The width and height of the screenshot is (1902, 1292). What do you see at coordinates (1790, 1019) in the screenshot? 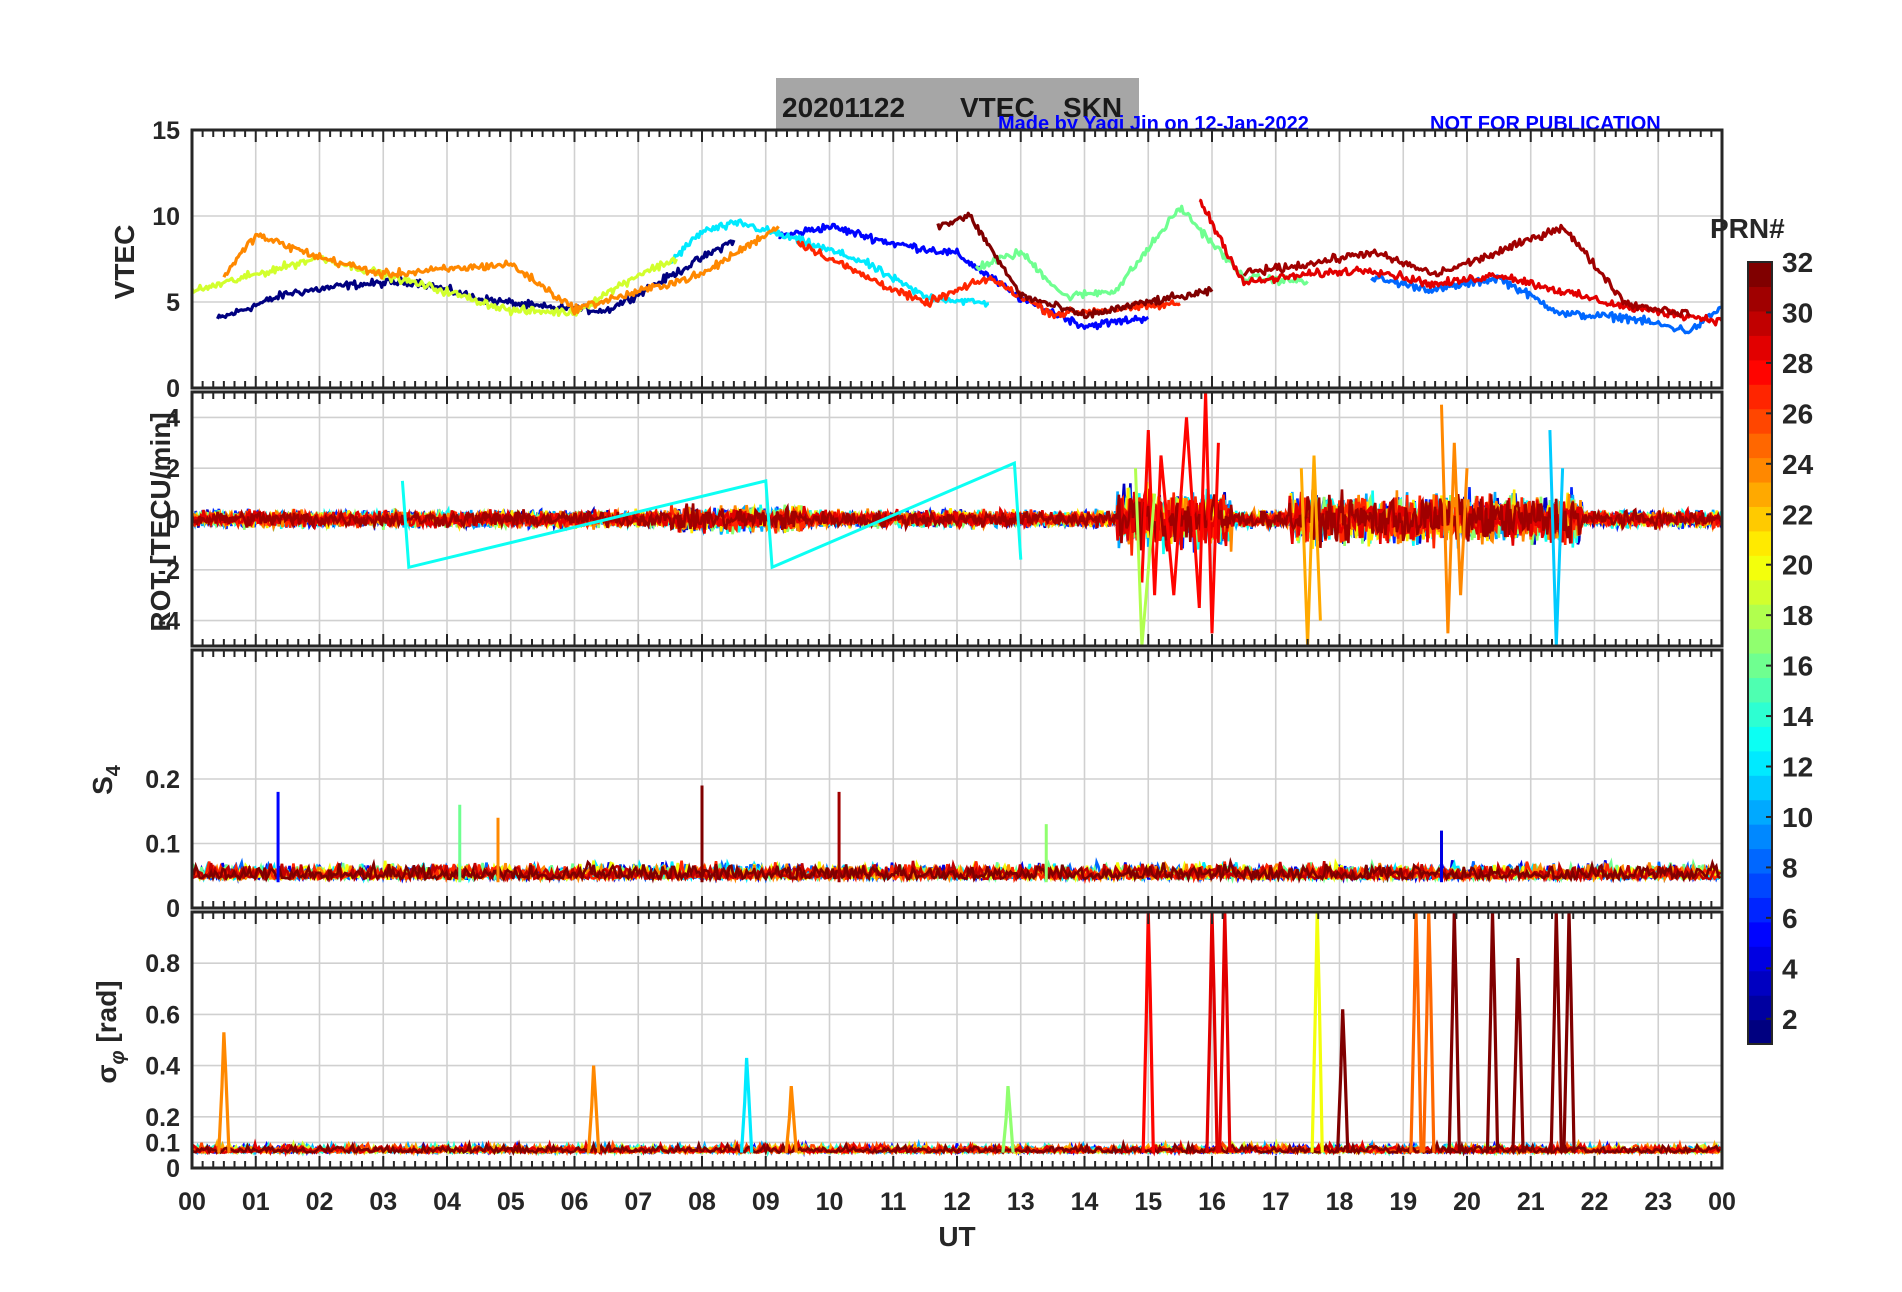
I see `colorbar-tick-label: 2` at bounding box center [1790, 1019].